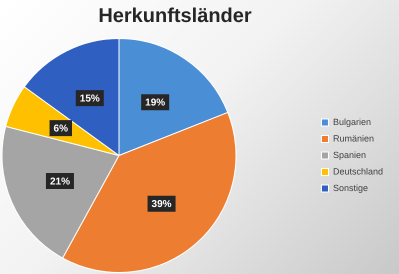 The image size is (399, 274). What do you see at coordinates (90, 98) in the screenshot?
I see `data-label: 15%` at bounding box center [90, 98].